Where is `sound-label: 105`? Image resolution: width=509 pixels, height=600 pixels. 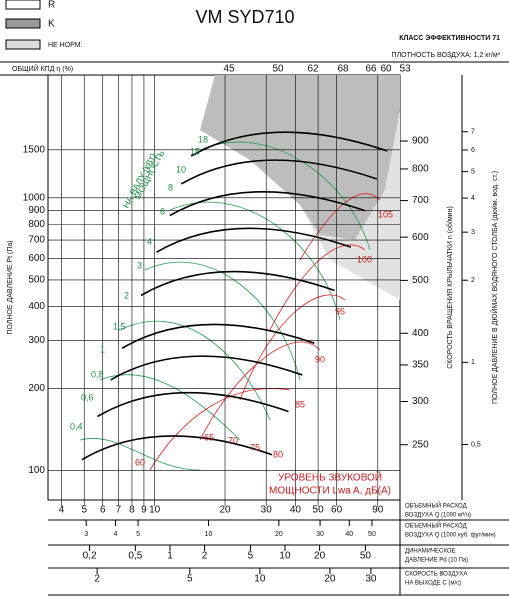 sound-label: 105 is located at coordinates (385, 214).